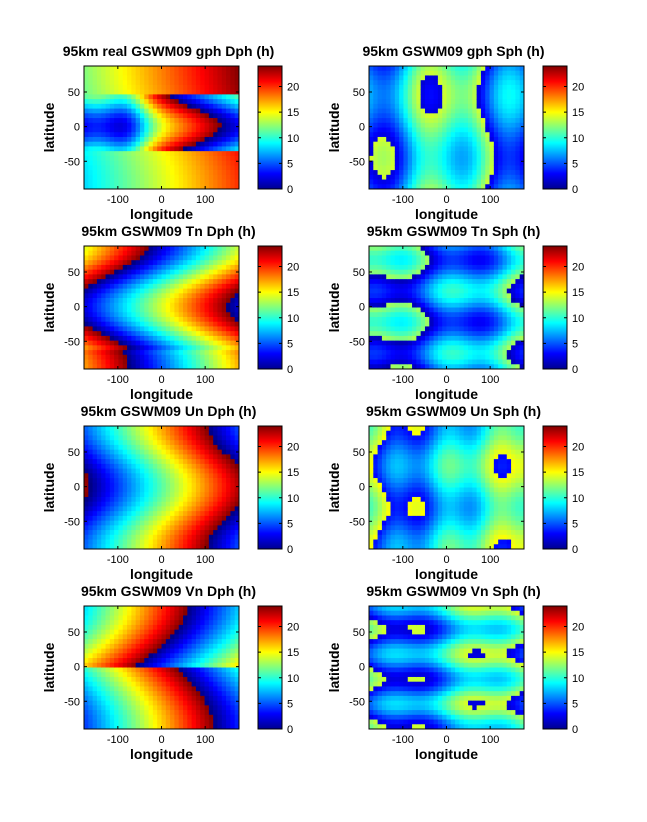 This screenshot has height=822, width=647. I want to click on colorbar-tick-label: 0, so click(575, 370).